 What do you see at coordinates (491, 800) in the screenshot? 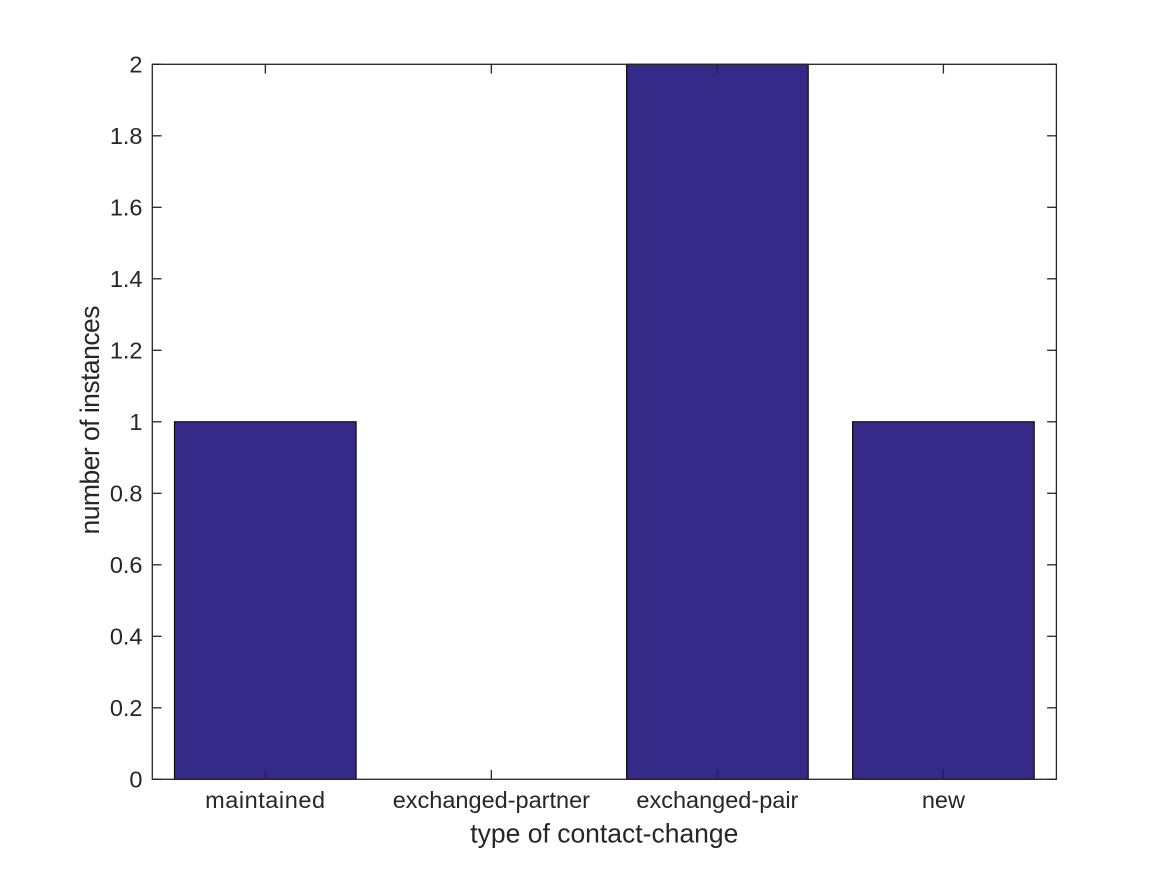
I see `svg-text: exchanged-partner` at bounding box center [491, 800].